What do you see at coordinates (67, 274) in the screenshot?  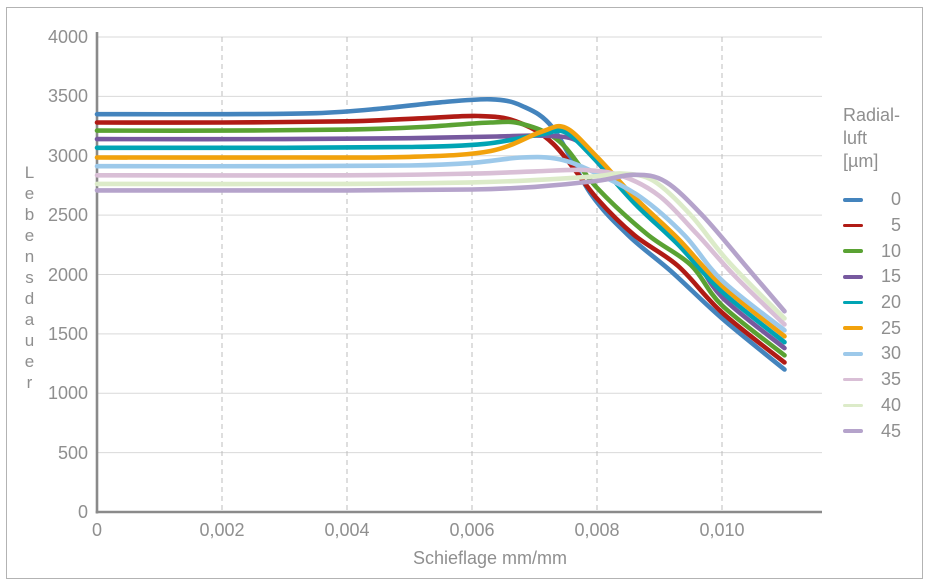 I see `y-tick-label: 2000` at bounding box center [67, 274].